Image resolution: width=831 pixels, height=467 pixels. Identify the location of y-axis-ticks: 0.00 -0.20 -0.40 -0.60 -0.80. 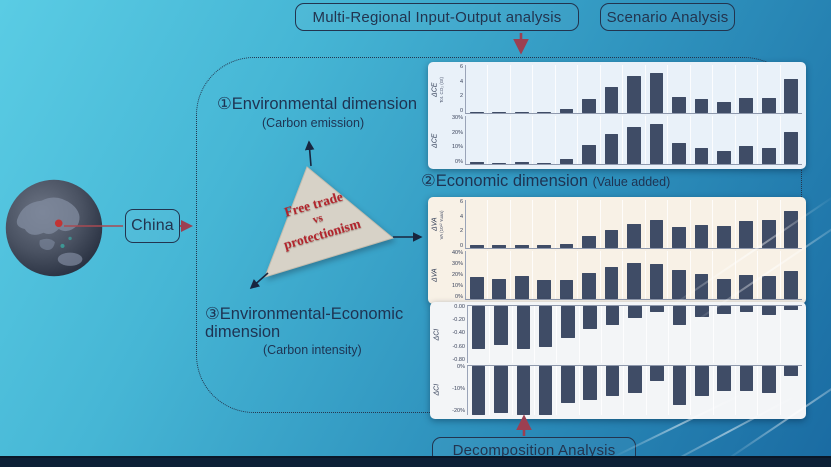
(454, 333).